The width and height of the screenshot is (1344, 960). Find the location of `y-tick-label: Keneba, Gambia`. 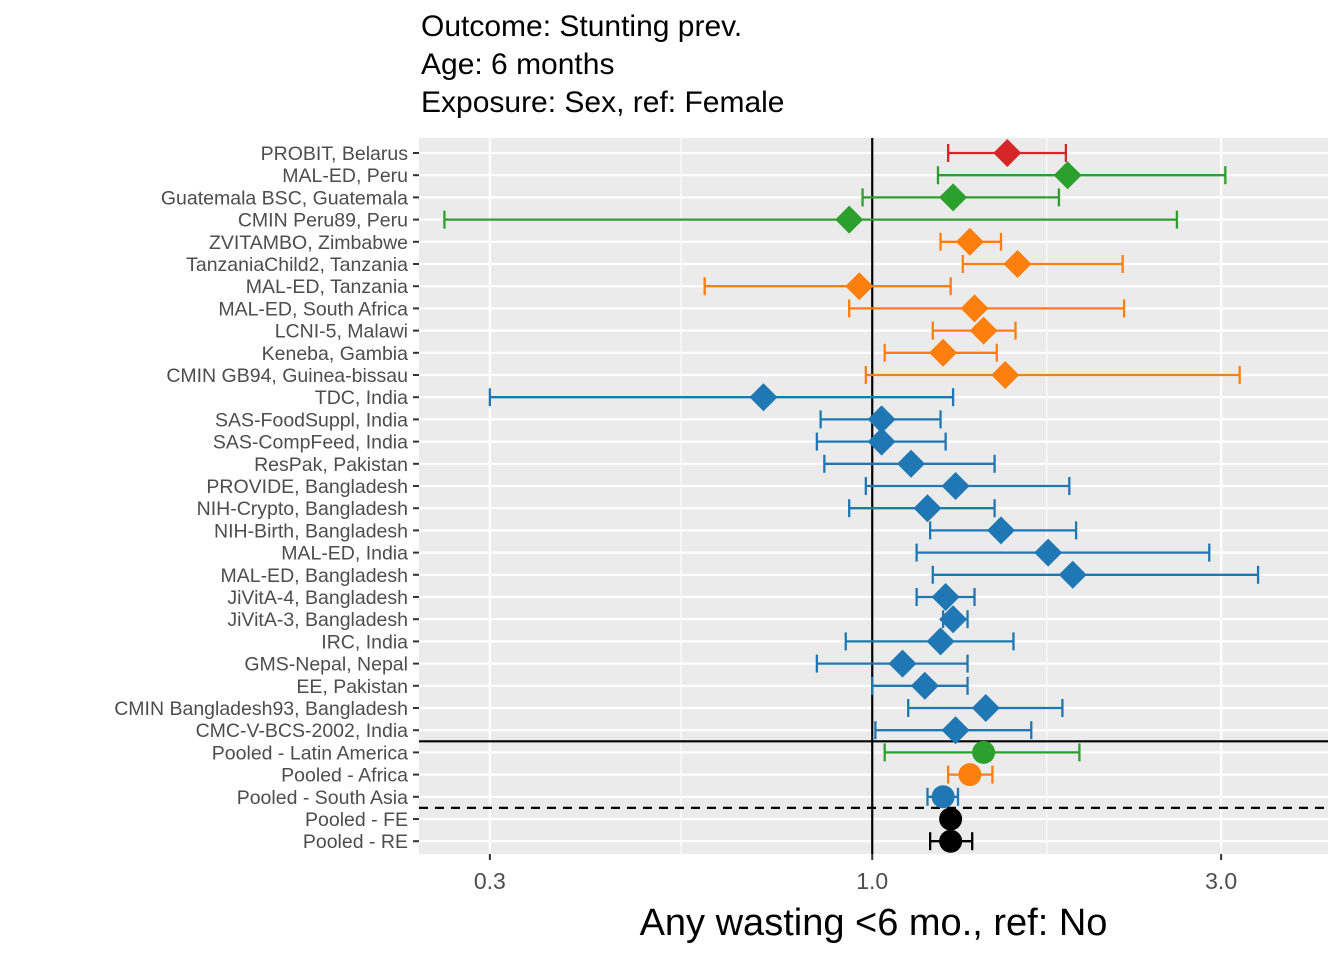

y-tick-label: Keneba, Gambia is located at coordinates (335, 354).